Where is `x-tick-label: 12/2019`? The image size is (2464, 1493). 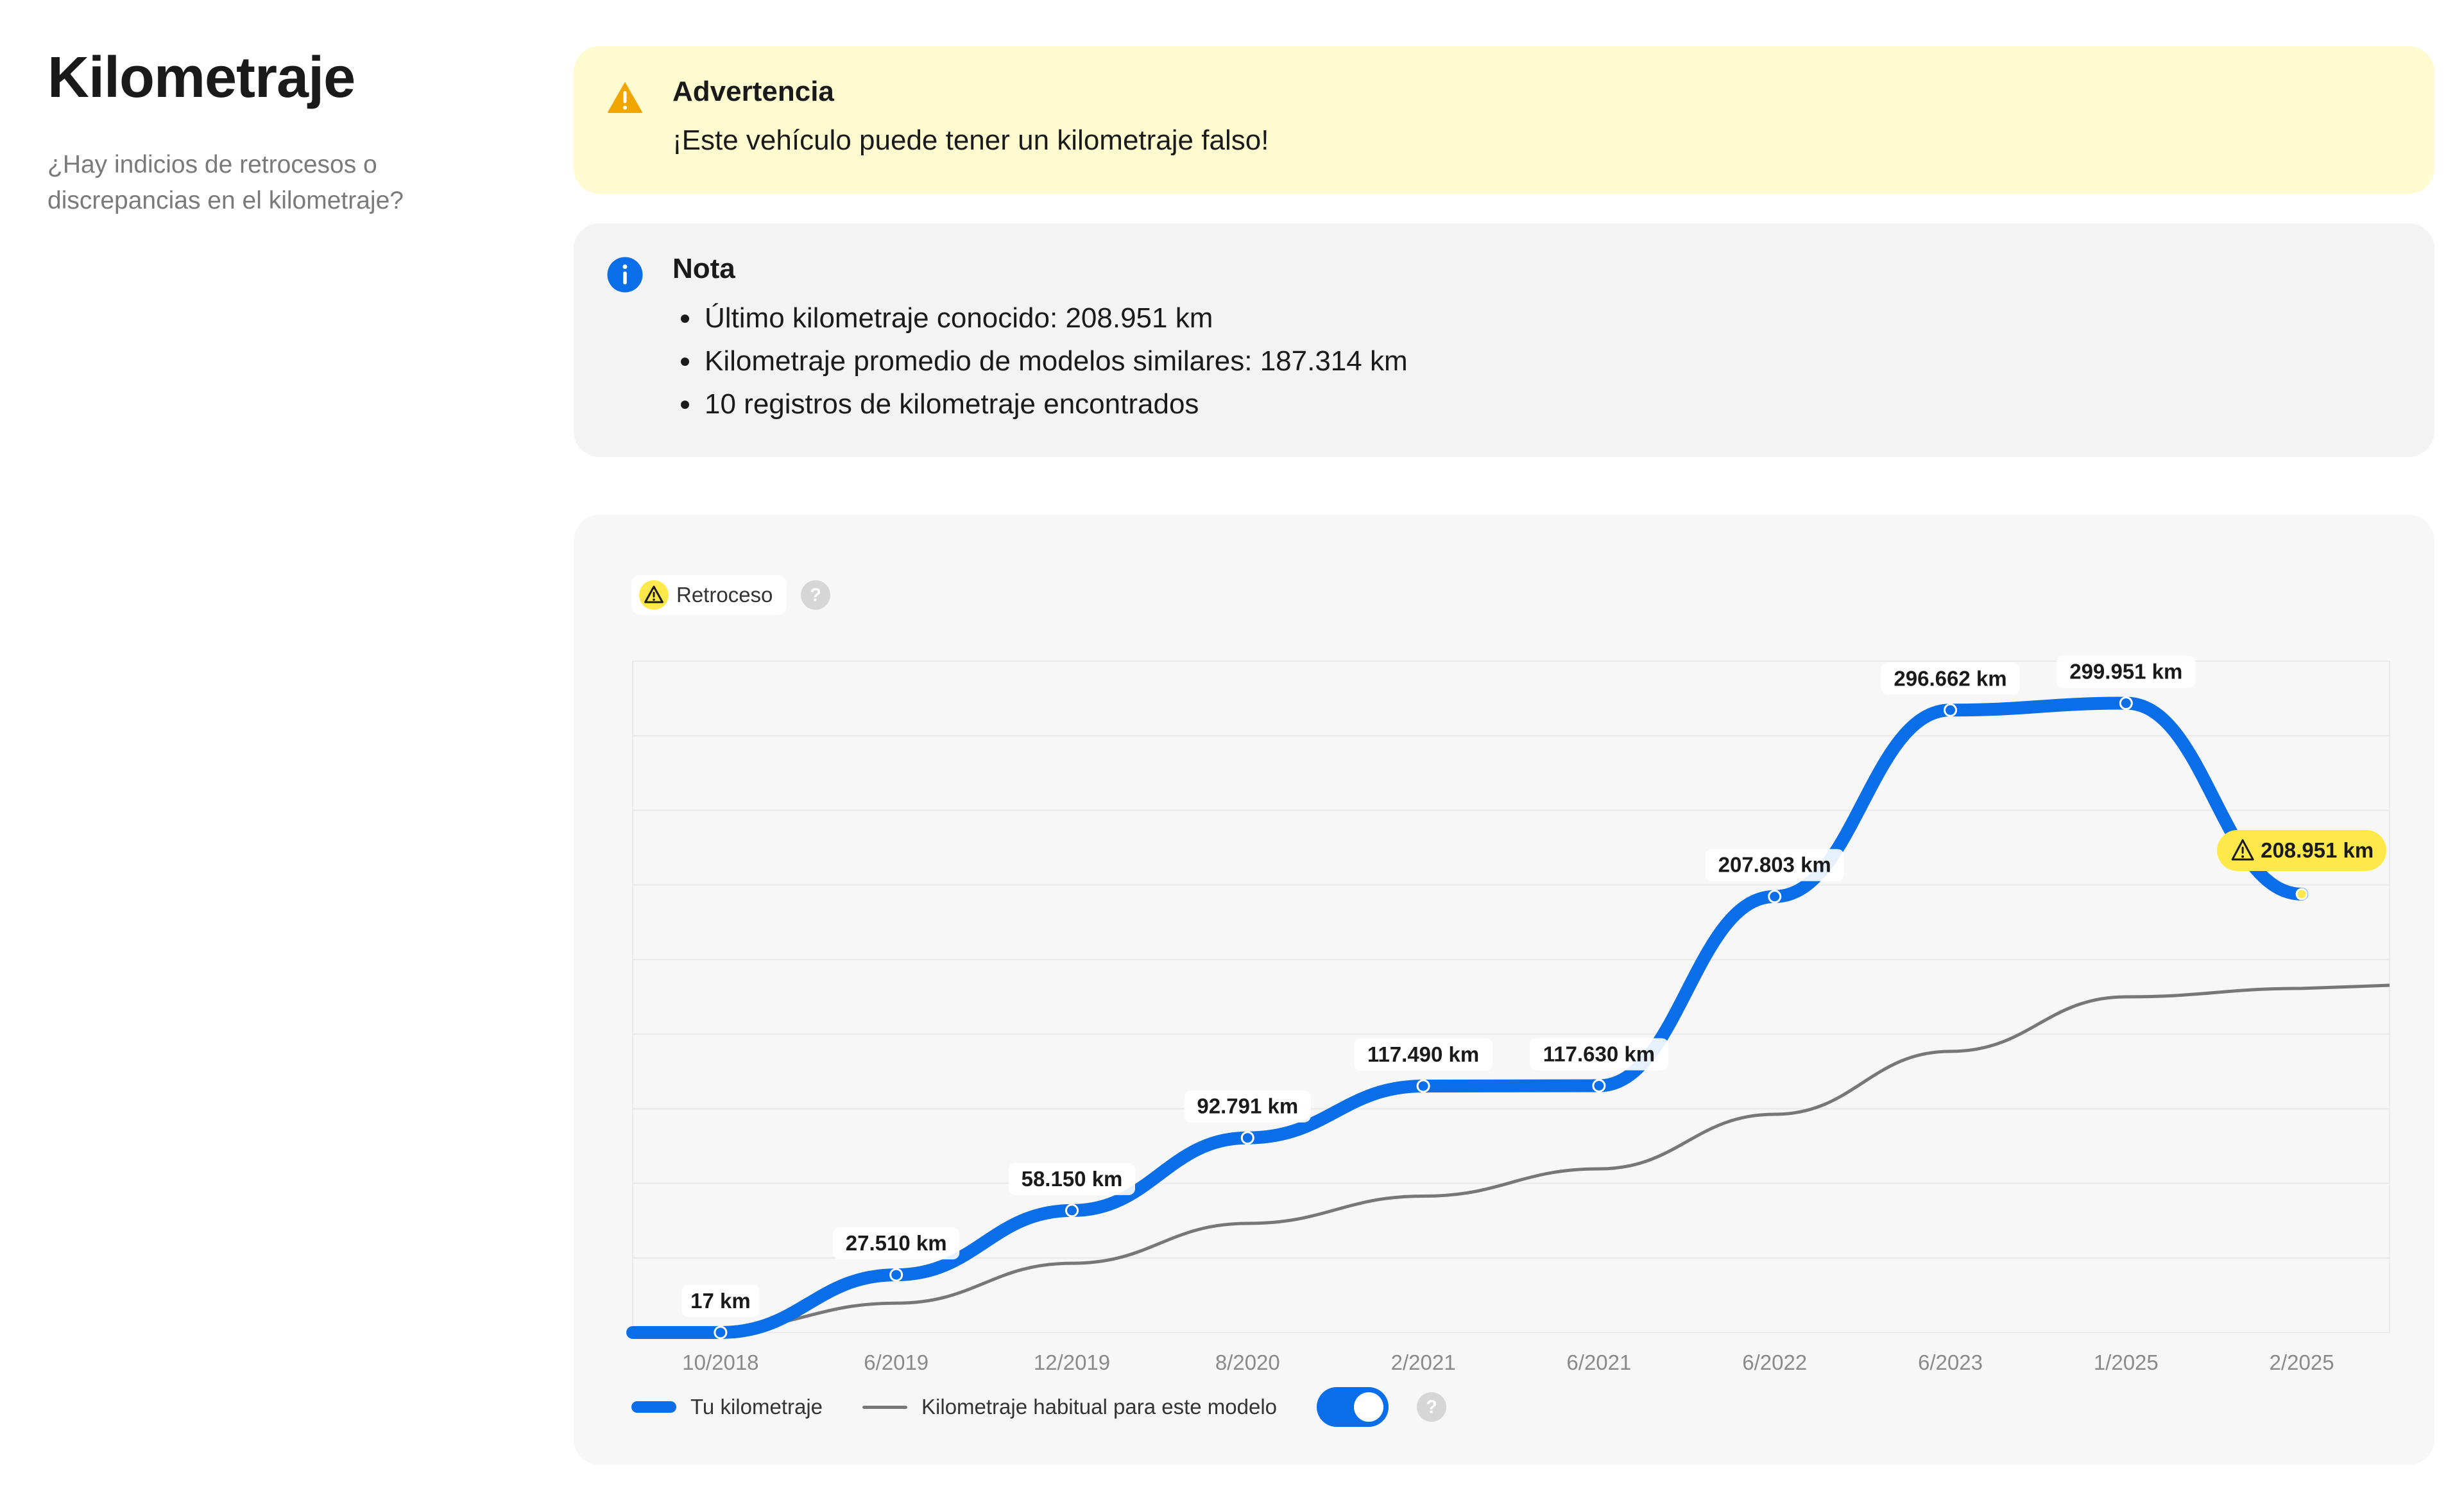
x-tick-label: 12/2019 is located at coordinates (1072, 1362).